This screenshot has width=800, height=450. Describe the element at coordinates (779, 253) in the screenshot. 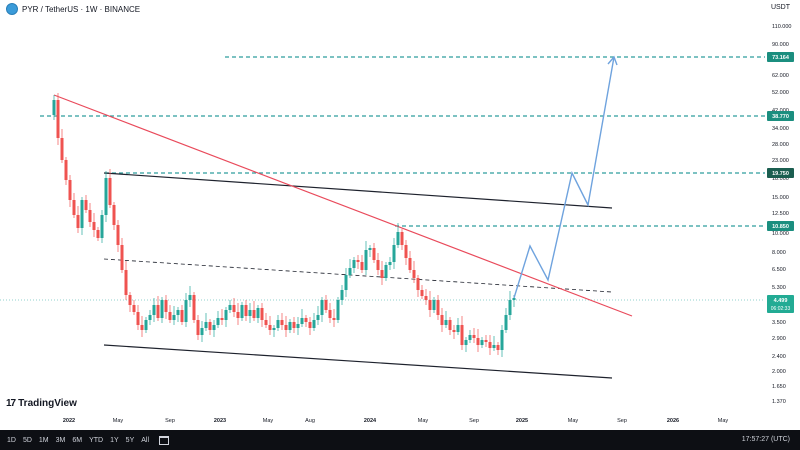

I see `price-tick-label: 8.000` at that location.